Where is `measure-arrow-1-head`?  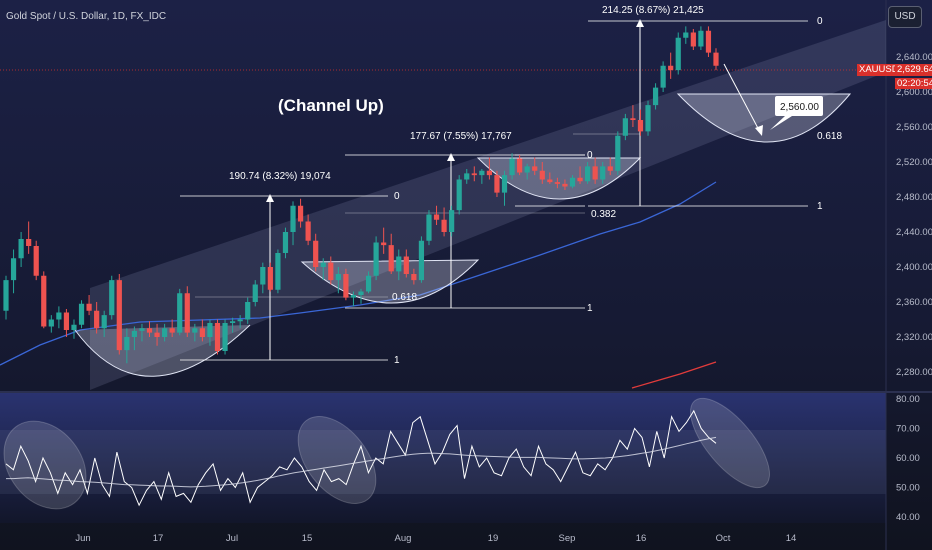 measure-arrow-1-head is located at coordinates (270, 198).